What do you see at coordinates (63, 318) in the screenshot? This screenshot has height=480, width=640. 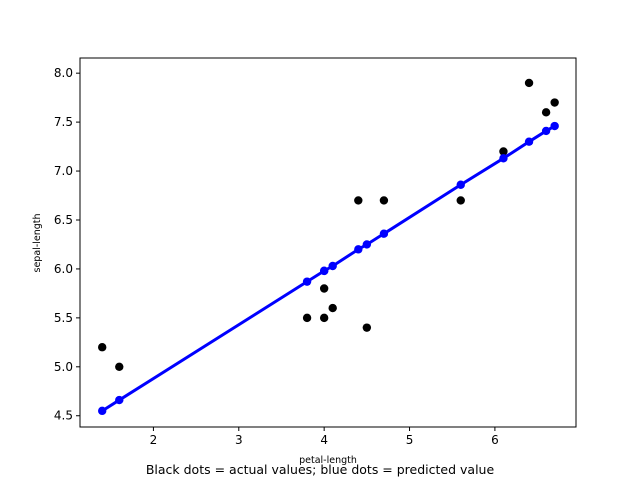 I see `y-tick-label: 5.5` at bounding box center [63, 318].